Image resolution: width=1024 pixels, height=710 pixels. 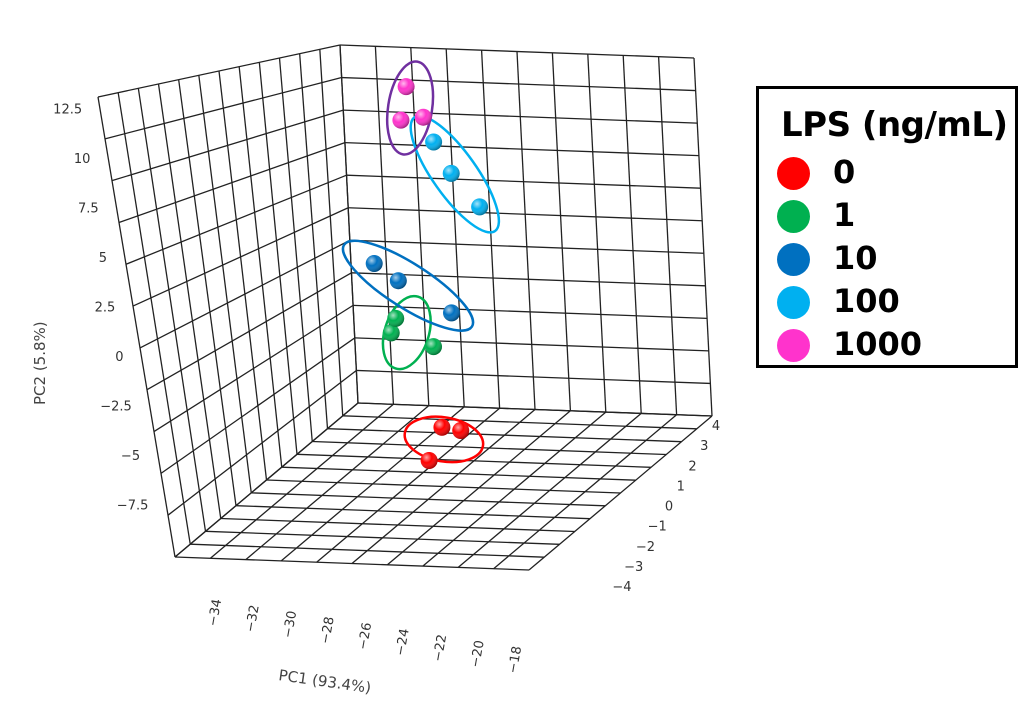 What do you see at coordinates (887, 259) in the screenshot?
I see `legend-item-2: 10` at bounding box center [887, 259].